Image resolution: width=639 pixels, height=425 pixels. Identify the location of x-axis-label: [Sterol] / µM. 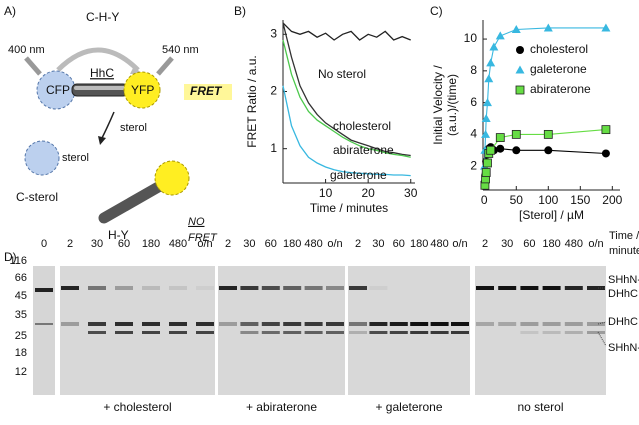
(551, 215).